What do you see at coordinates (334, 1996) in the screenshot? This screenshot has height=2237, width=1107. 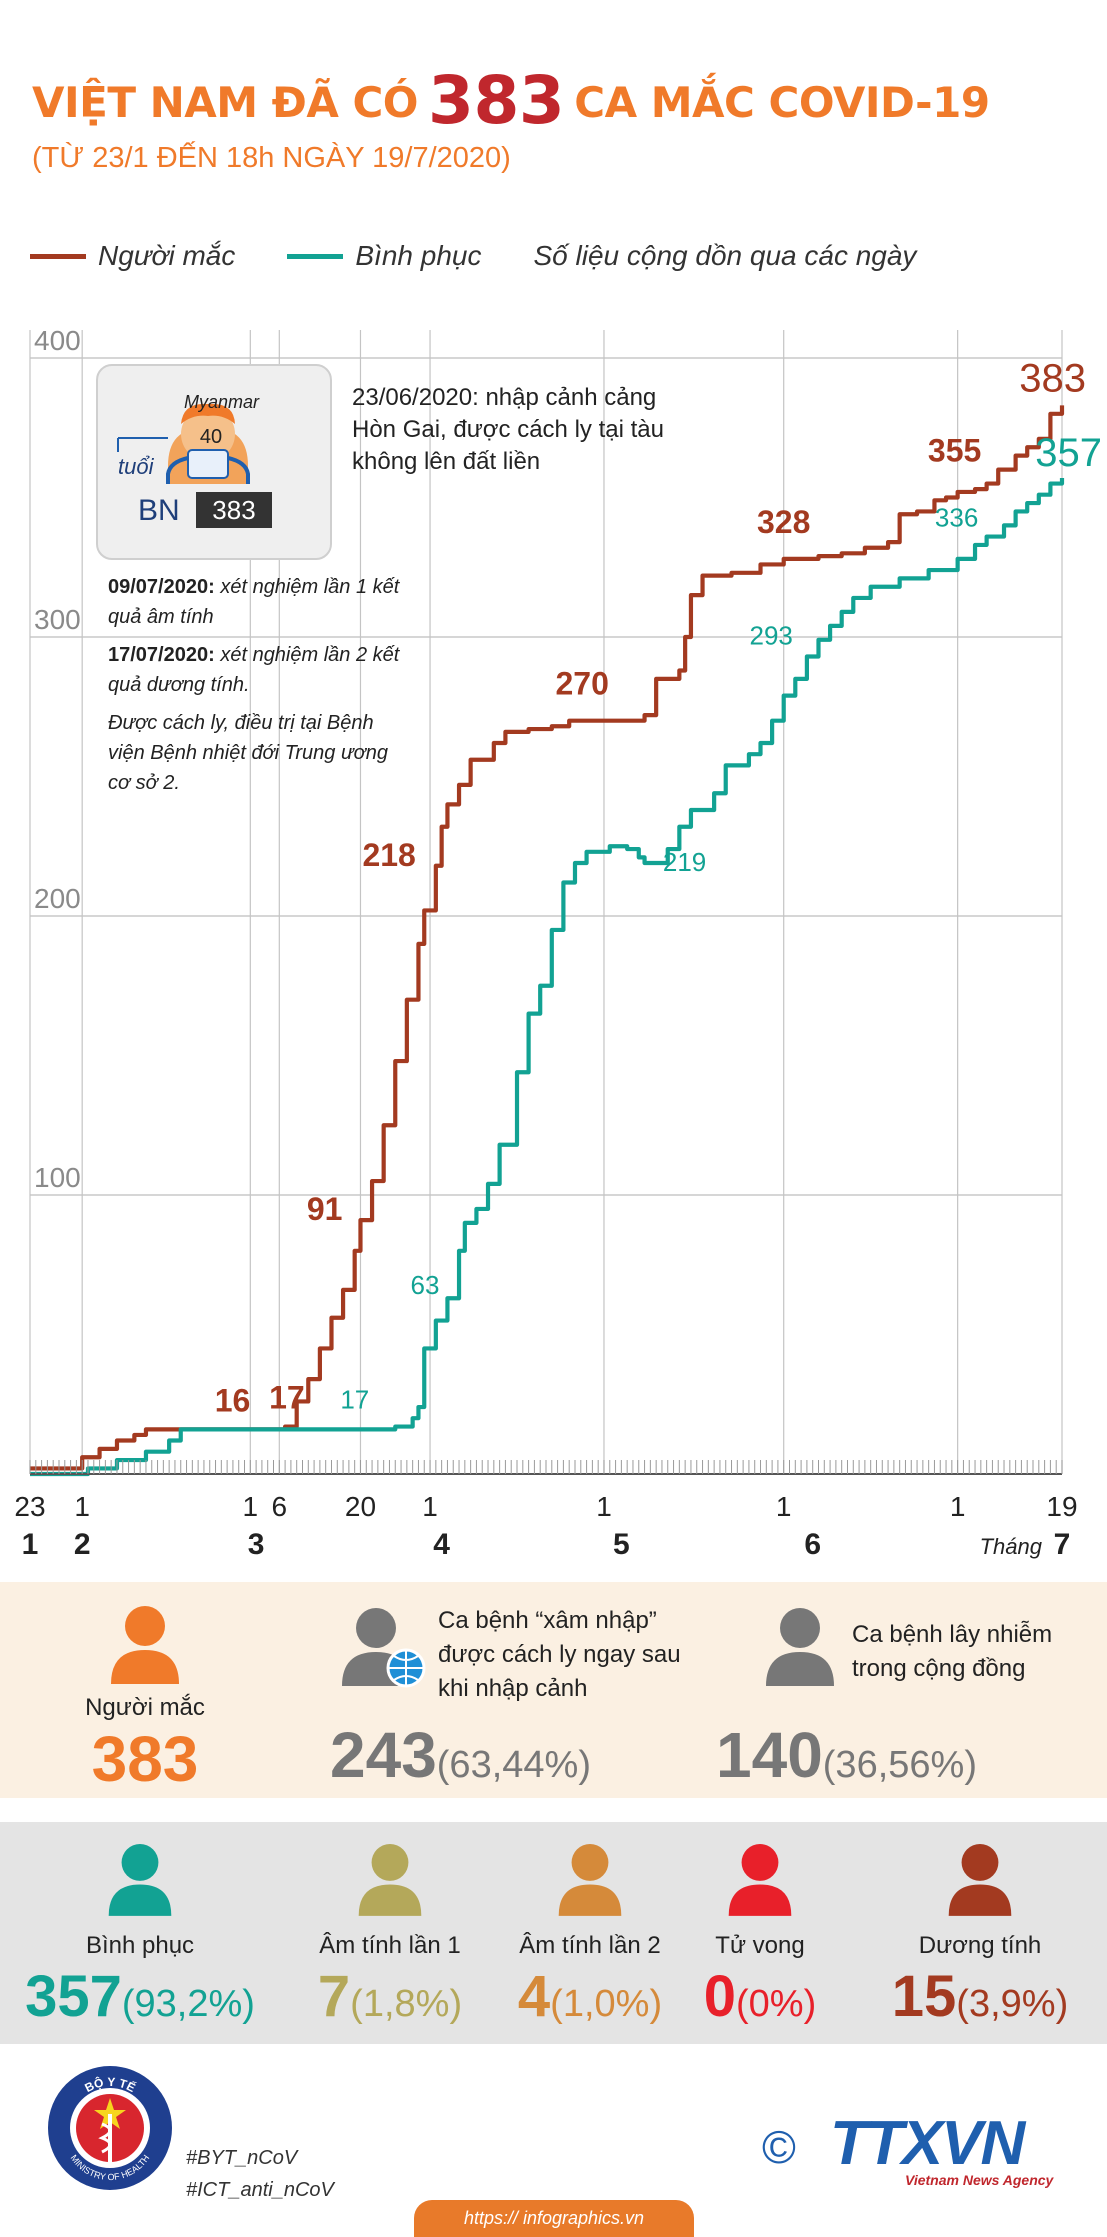 I see `outcome-negative-1-value: 7` at bounding box center [334, 1996].